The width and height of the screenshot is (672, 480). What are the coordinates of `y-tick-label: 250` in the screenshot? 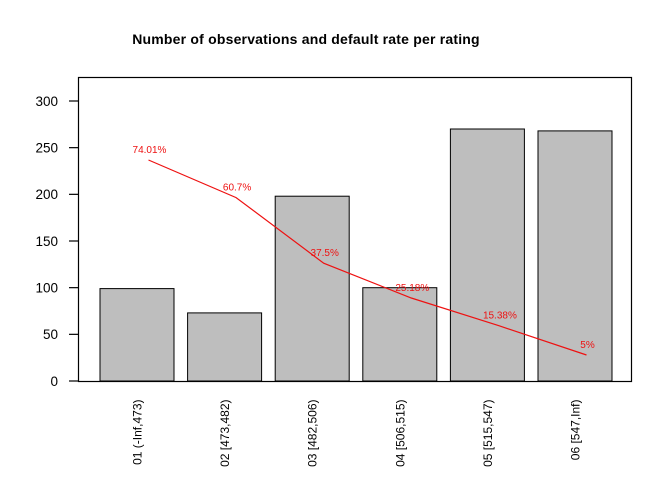 It's located at (46, 147).